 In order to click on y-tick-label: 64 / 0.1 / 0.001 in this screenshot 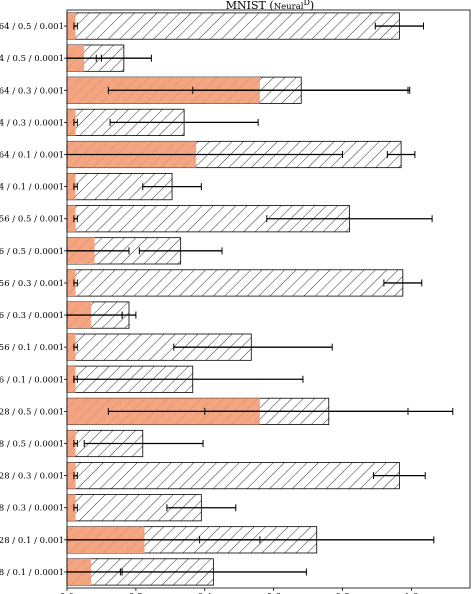, I will do `click(32, 156)`.